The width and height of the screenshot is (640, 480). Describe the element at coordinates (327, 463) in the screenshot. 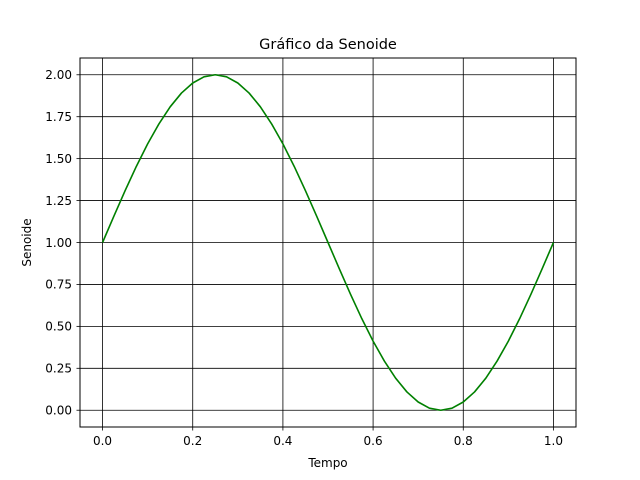

I see `x-axis-label: Tempo` at that location.